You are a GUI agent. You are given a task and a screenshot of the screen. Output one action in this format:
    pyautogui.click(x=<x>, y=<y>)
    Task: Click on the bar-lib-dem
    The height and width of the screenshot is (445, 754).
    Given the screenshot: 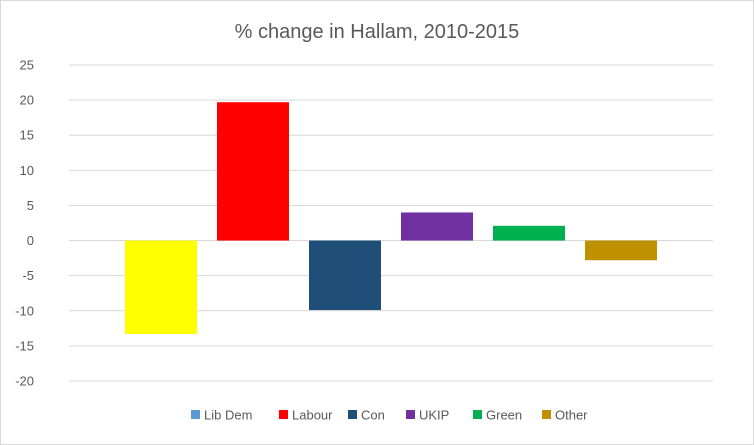 What is the action you would take?
    pyautogui.click(x=161, y=287)
    